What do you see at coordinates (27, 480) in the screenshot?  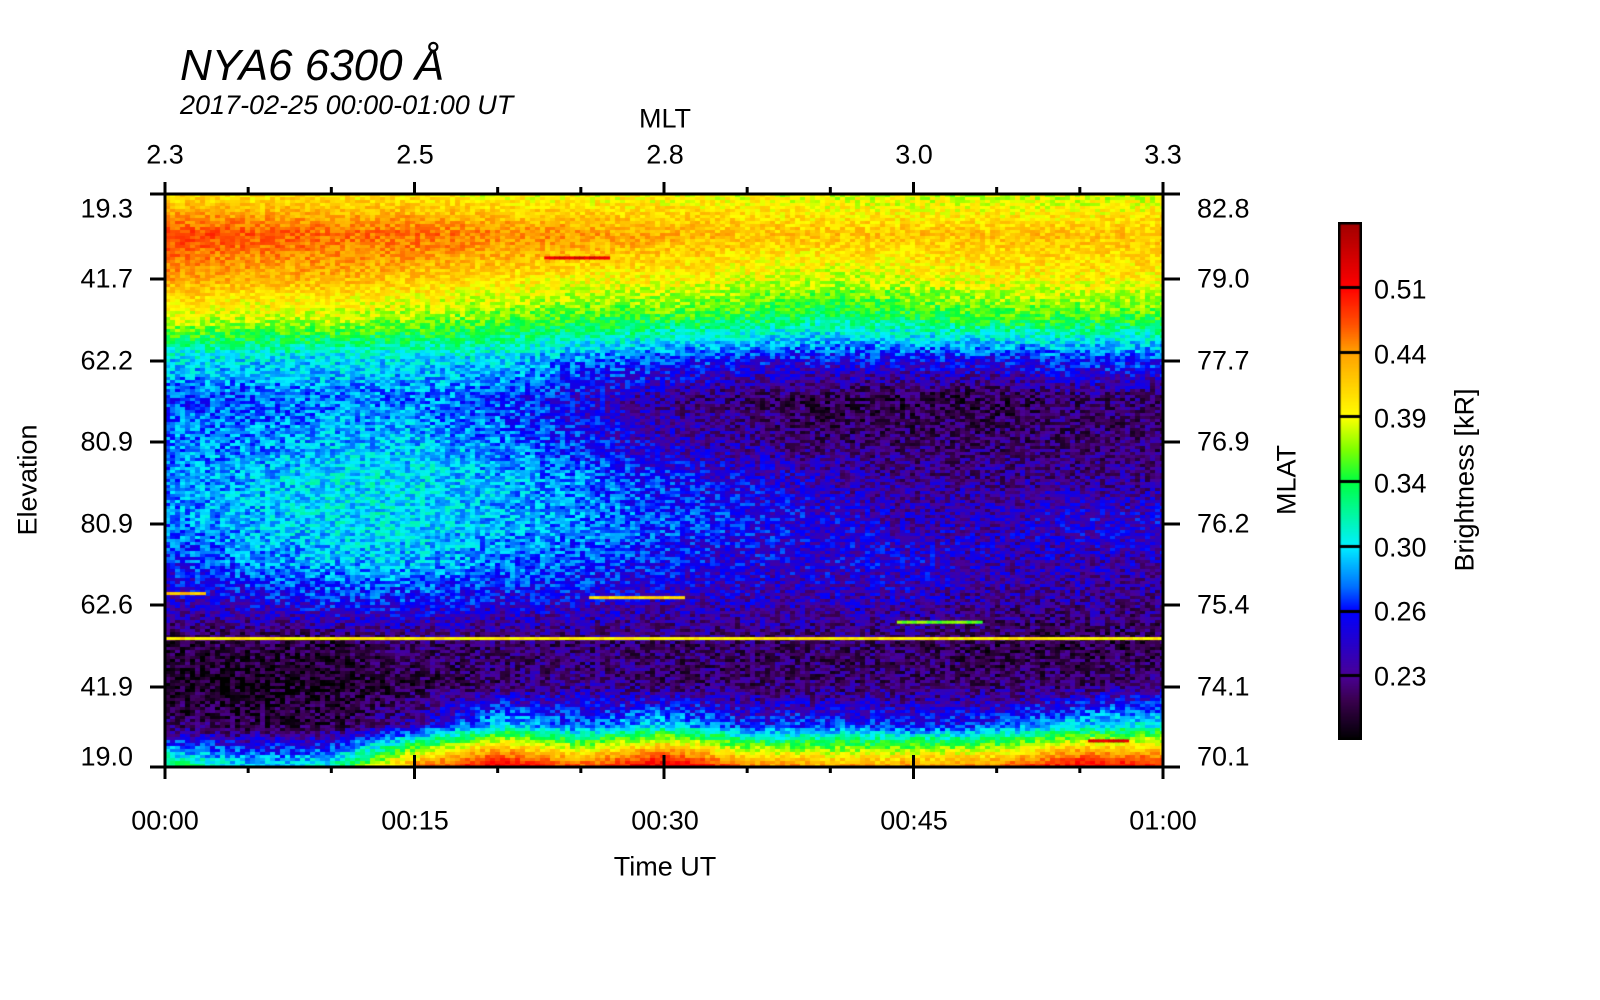 I see `y-axis-label: Elevation` at bounding box center [27, 480].